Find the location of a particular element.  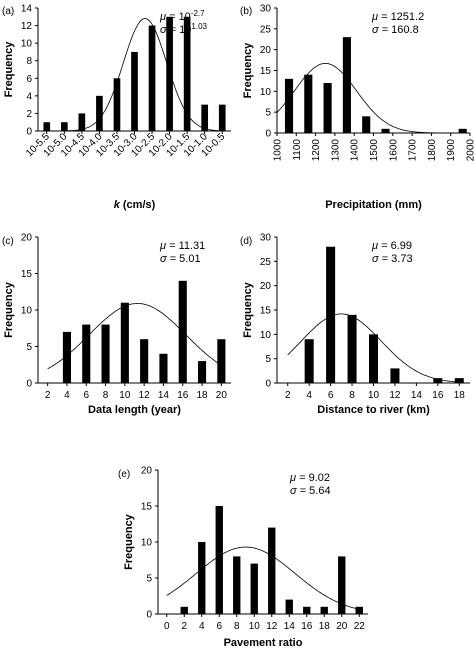

panel-label: (e) is located at coordinates (124, 474).